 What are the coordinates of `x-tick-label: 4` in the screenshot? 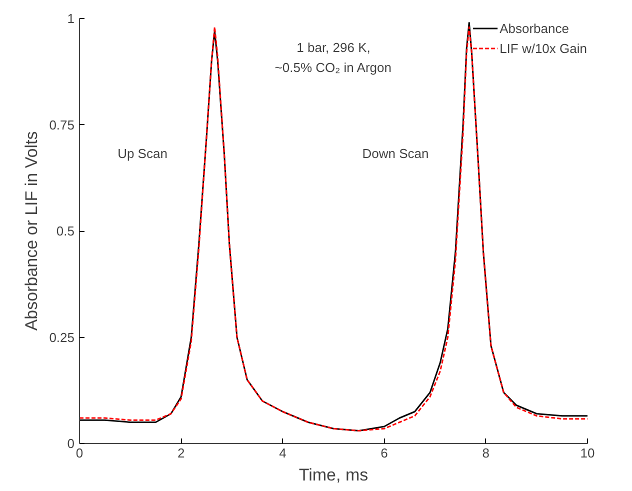 It's located at (282, 453).